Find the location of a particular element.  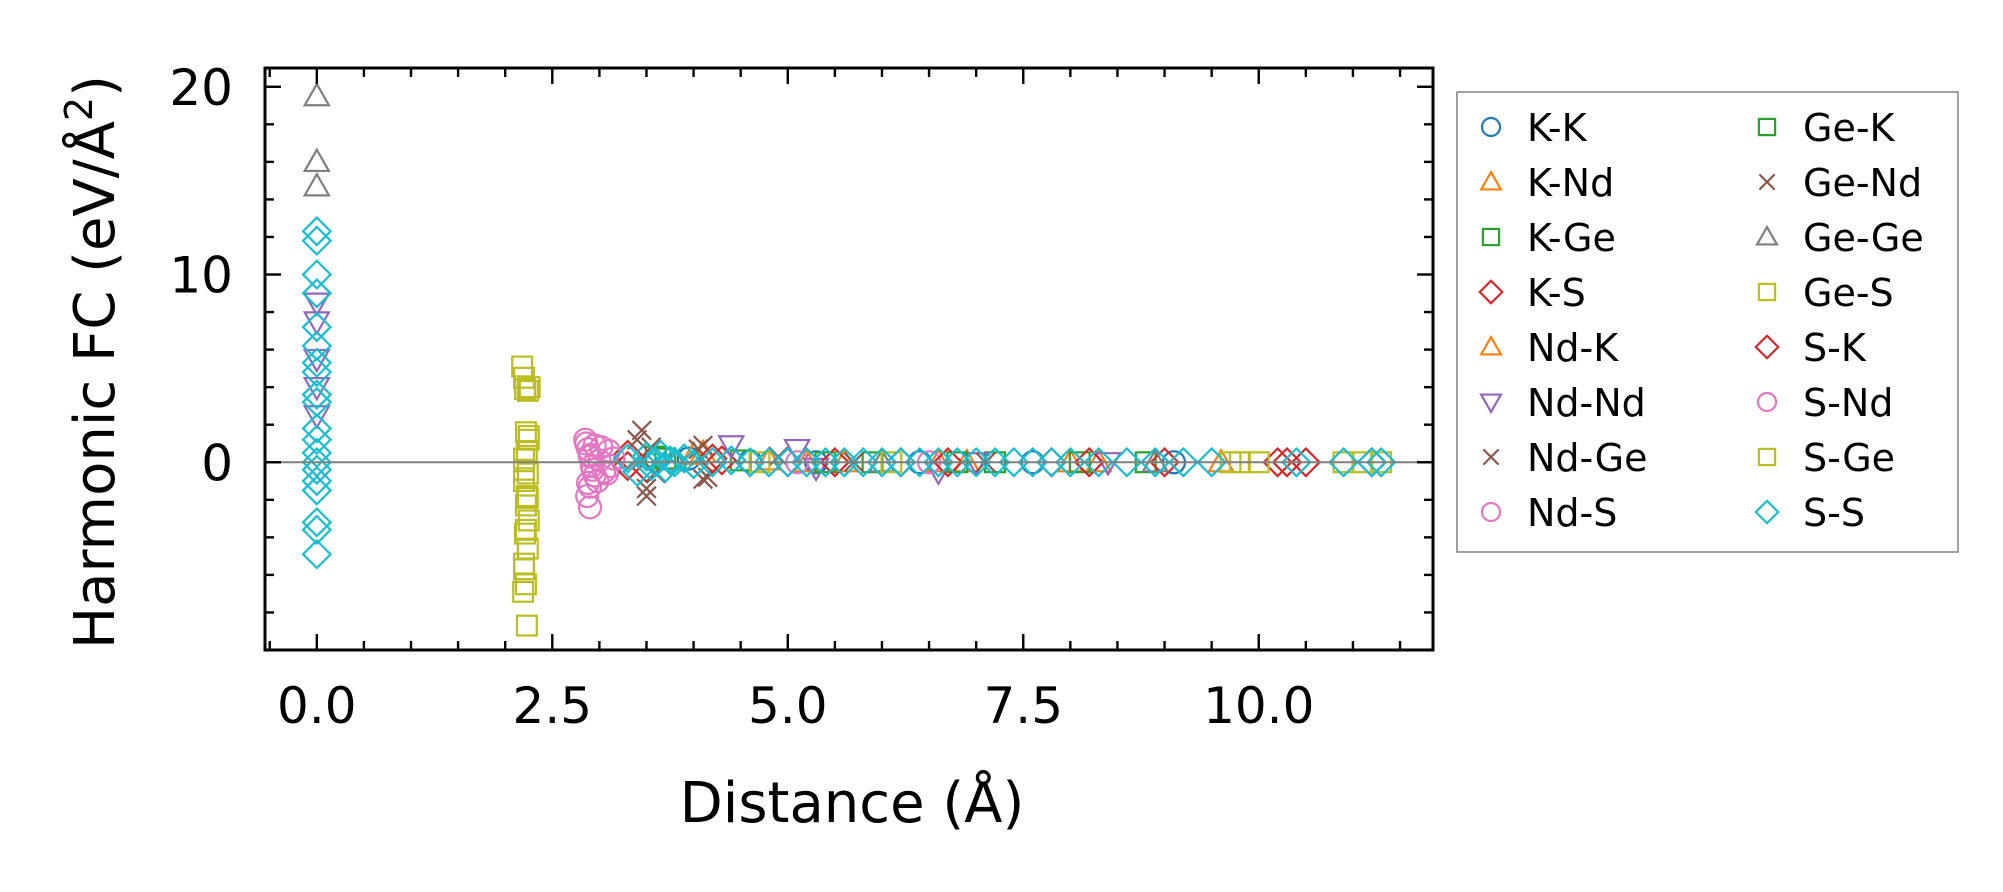

legend-item: S-Nd is located at coordinates (1824, 403).